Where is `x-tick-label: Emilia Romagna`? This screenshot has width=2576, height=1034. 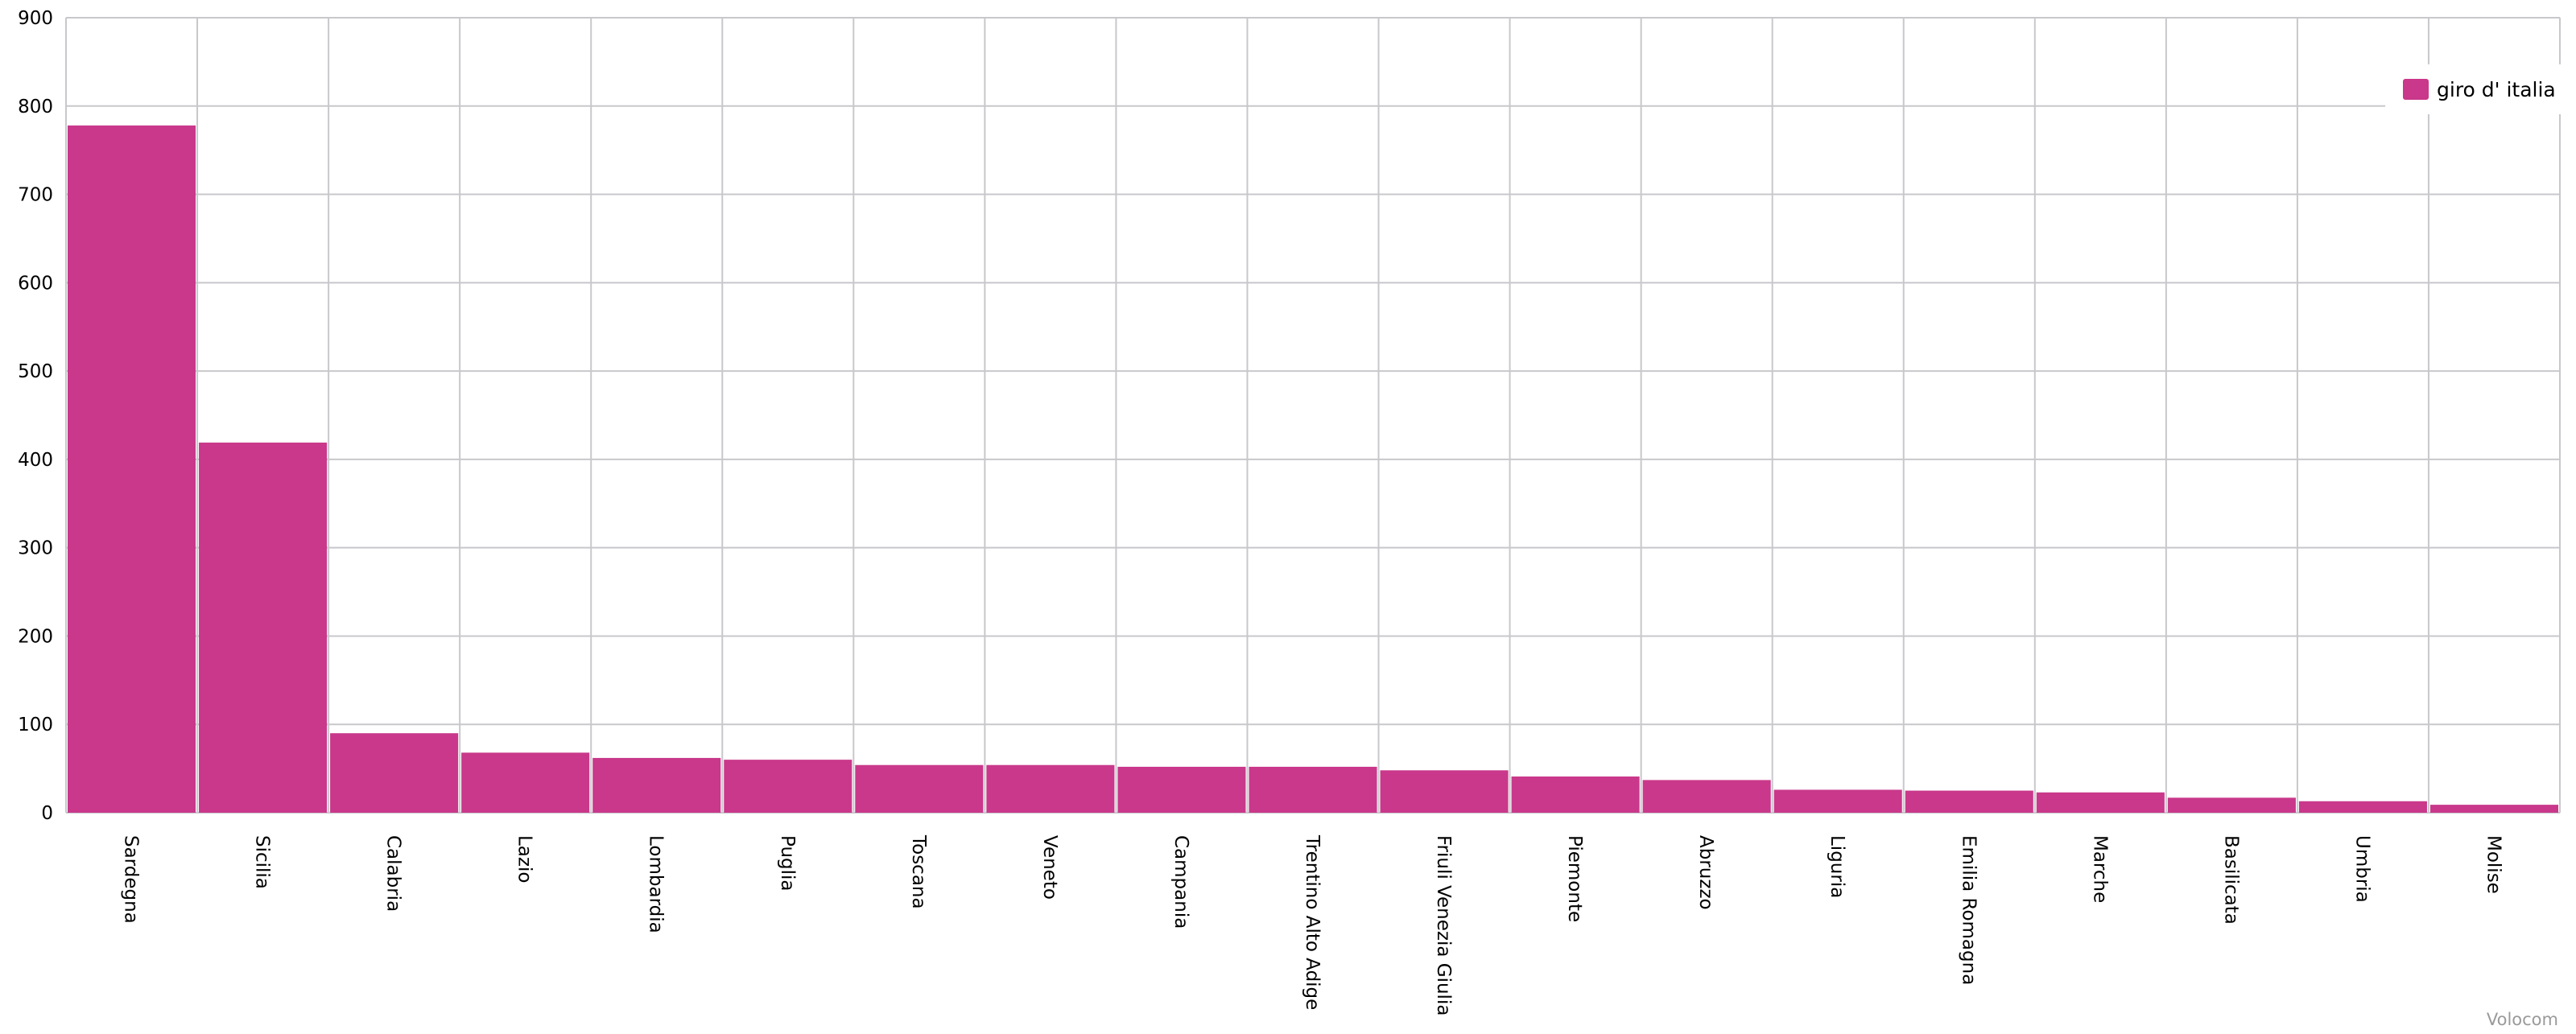 x-tick-label: Emilia Romagna is located at coordinates (1968, 910).